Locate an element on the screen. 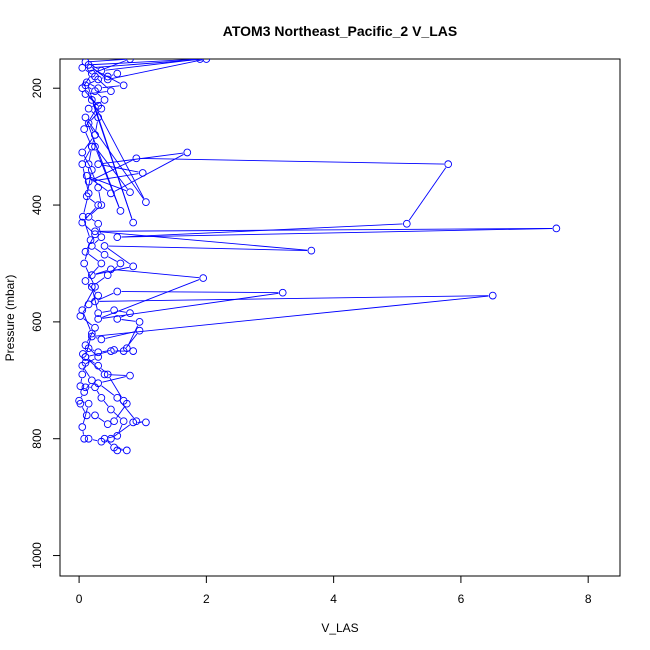 The image size is (650, 650). x-tick-label: 6 is located at coordinates (461, 599).